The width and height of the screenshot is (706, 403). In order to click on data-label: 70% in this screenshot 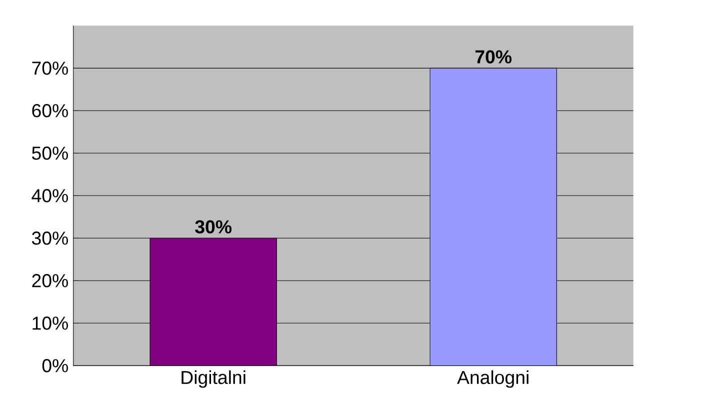, I will do `click(493, 57)`.